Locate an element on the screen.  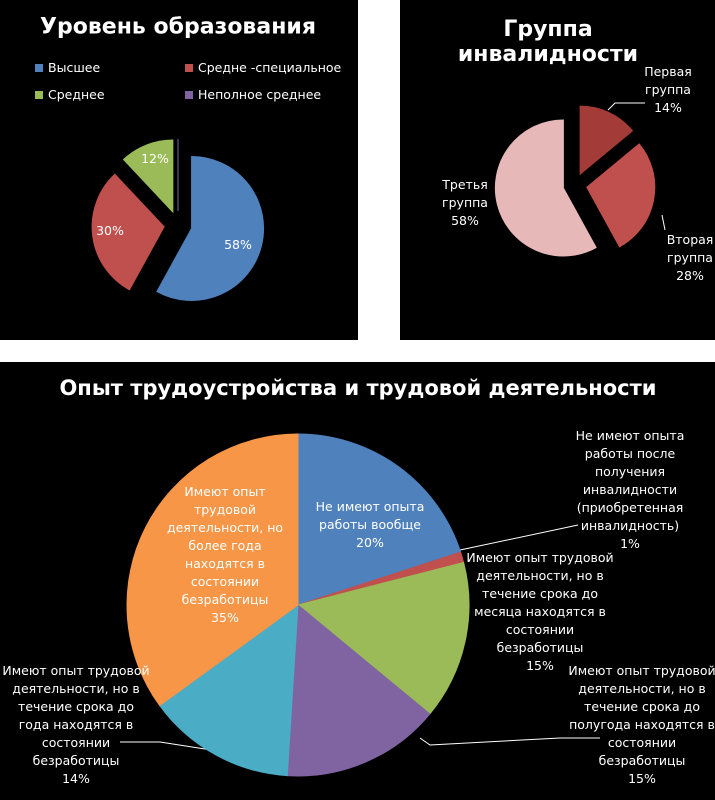
slice-value: 35% is located at coordinates (225, 617).